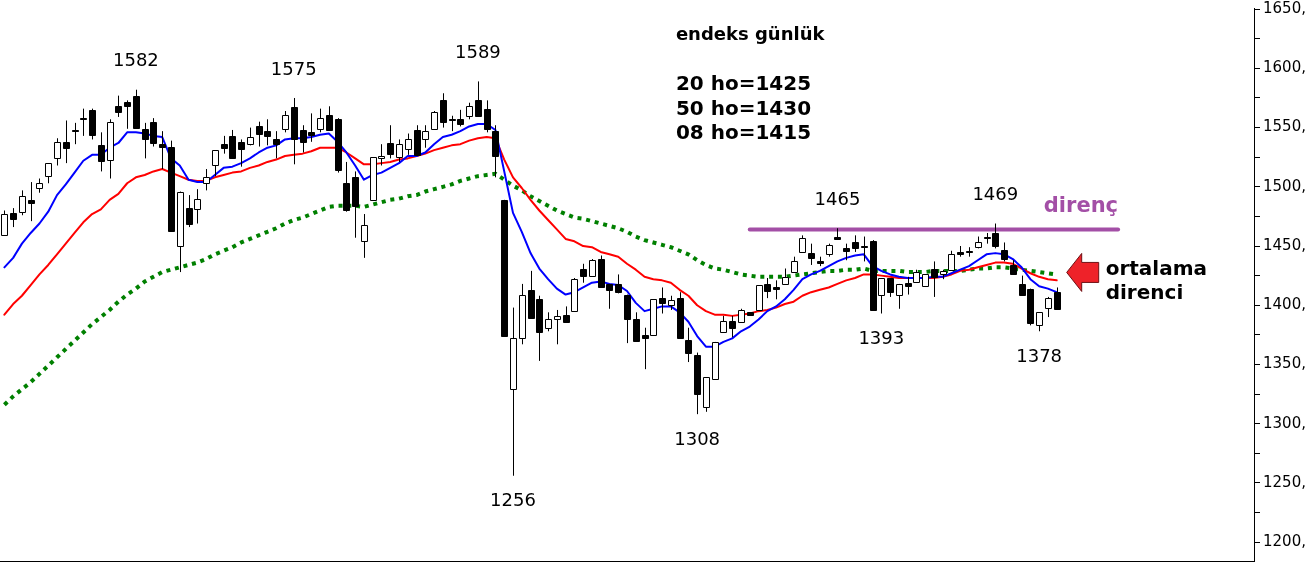 Image resolution: width=1316 pixels, height=570 pixels. What do you see at coordinates (1284, 244) in the screenshot?
I see `y-tick-label: 1450,` at bounding box center [1284, 244].